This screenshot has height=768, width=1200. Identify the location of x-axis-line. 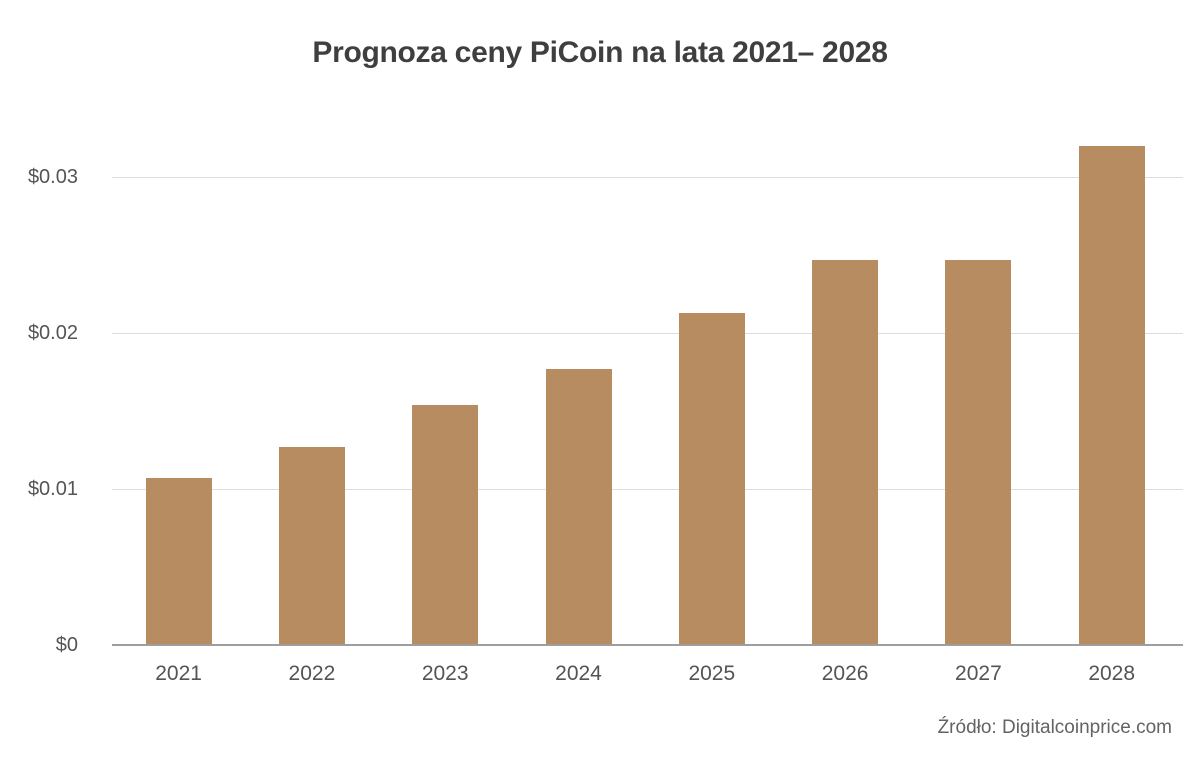
(647, 645).